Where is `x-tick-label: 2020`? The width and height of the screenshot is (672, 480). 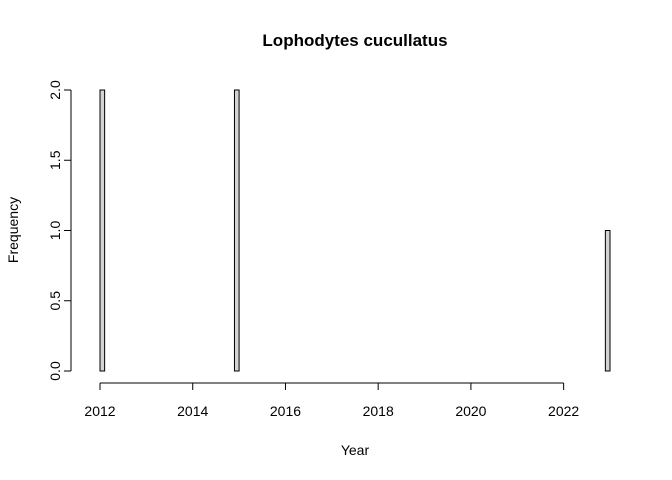
x-tick-label: 2020 is located at coordinates (470, 411).